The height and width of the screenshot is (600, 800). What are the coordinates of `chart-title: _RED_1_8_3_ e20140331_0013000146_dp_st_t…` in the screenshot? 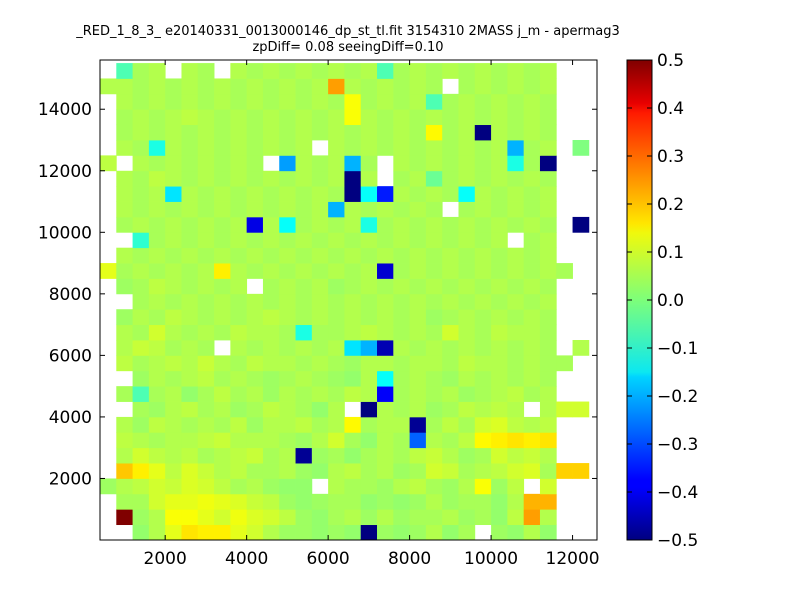 It's located at (348, 40).